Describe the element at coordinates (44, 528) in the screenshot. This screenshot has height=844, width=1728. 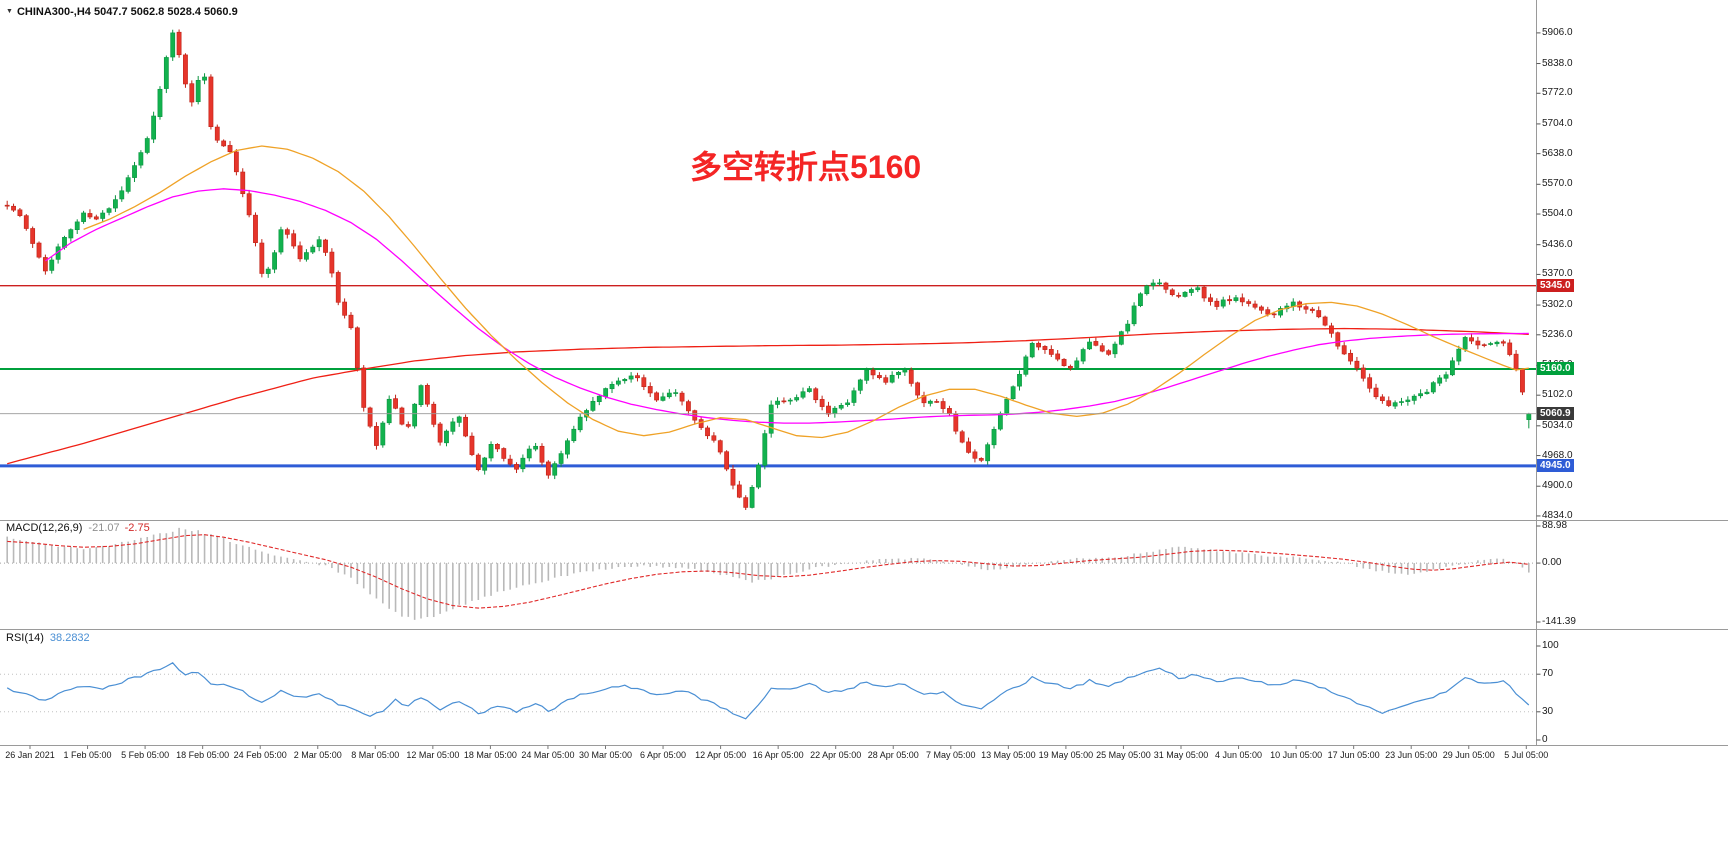
I see `macd-label: MACD(12,26,9)` at that location.